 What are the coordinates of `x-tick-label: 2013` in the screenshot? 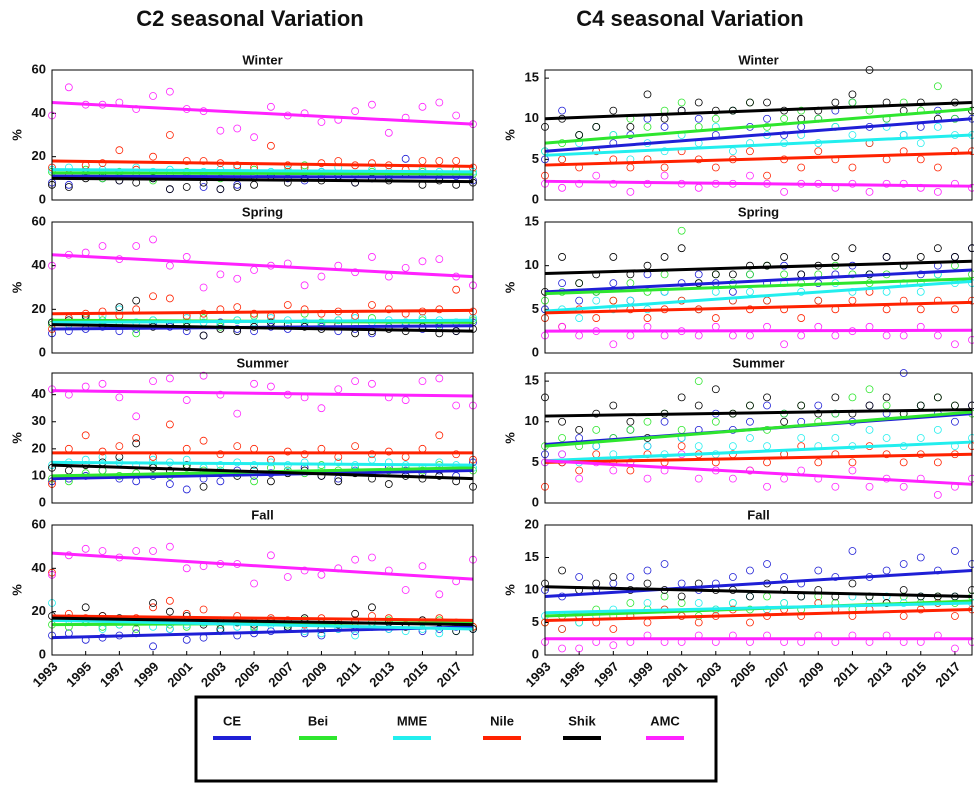 It's located at (879, 674).